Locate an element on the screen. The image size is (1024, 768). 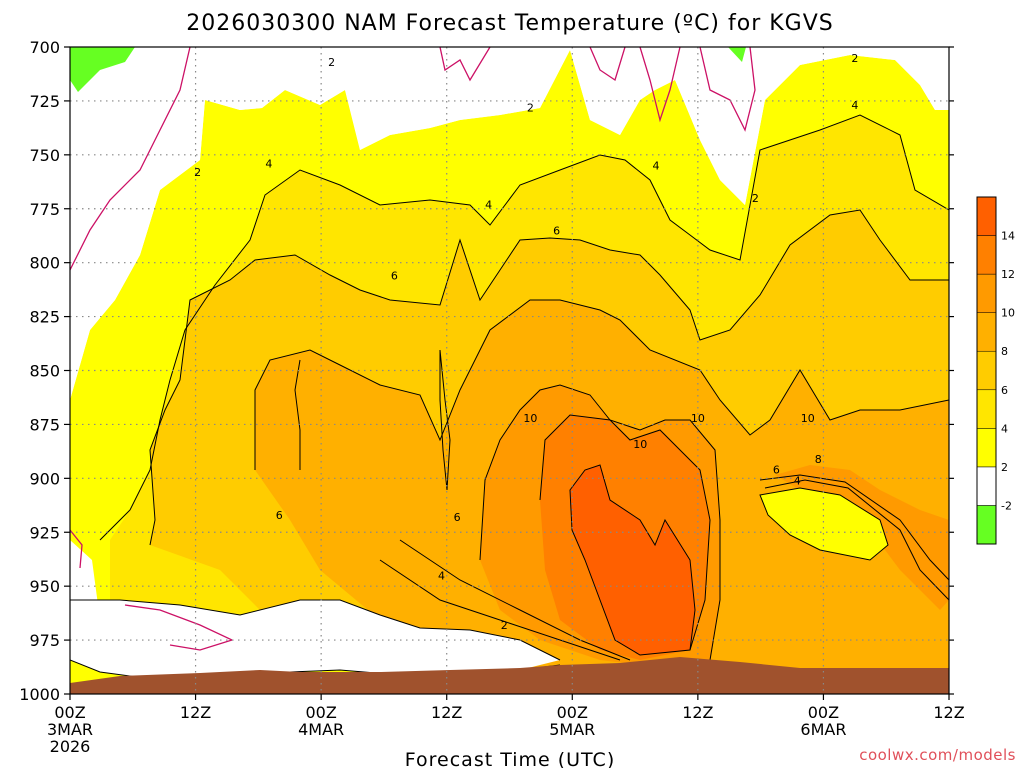
y-tick-label: 900 is located at coordinates (44, 478).